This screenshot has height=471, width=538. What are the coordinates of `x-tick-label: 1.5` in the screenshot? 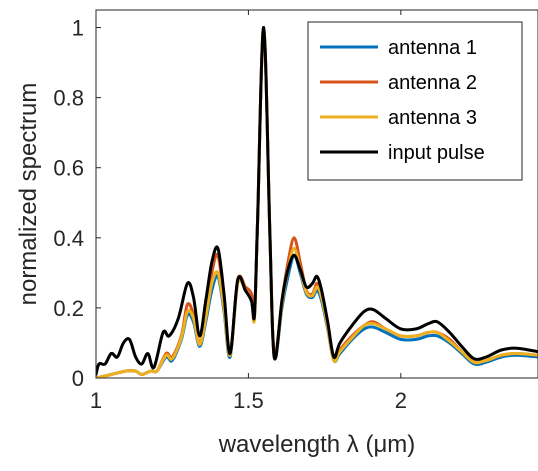 It's located at (248, 400).